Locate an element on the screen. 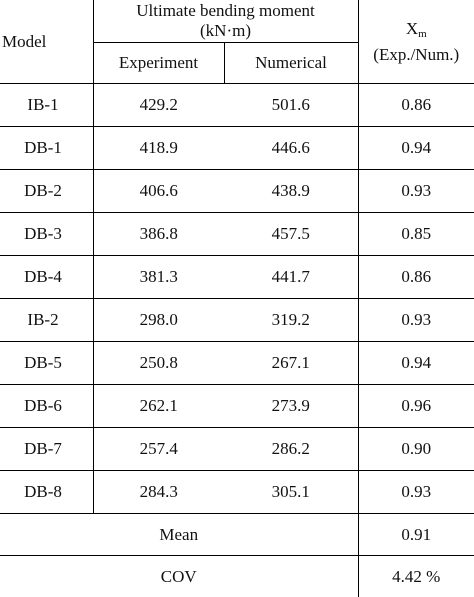  cell-model: DB-5 is located at coordinates (46, 363).